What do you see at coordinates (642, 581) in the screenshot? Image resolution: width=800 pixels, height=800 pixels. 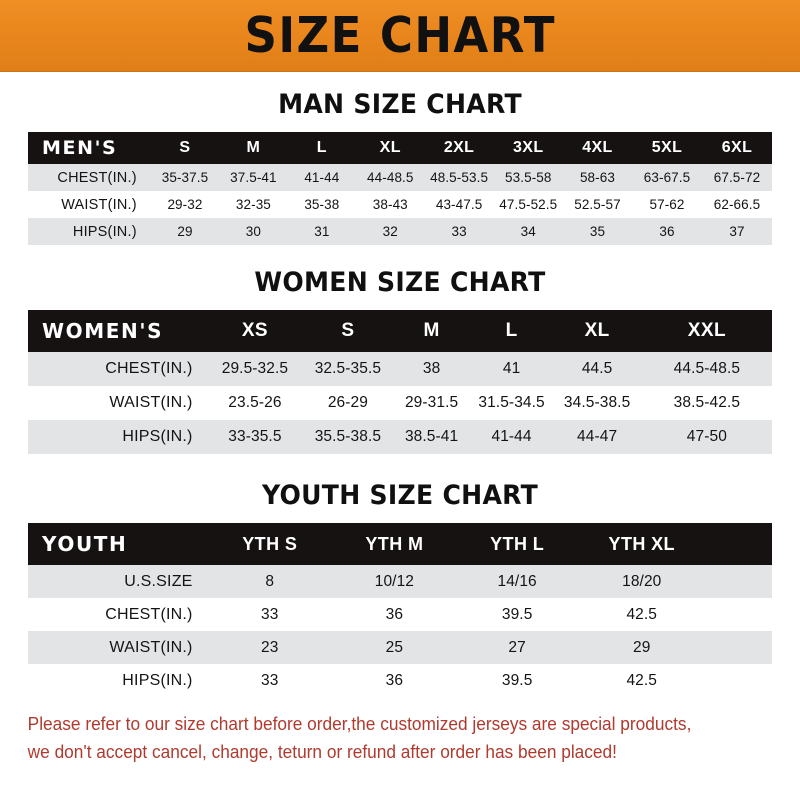 I see `youth-ussize-xl: 18/20` at bounding box center [642, 581].